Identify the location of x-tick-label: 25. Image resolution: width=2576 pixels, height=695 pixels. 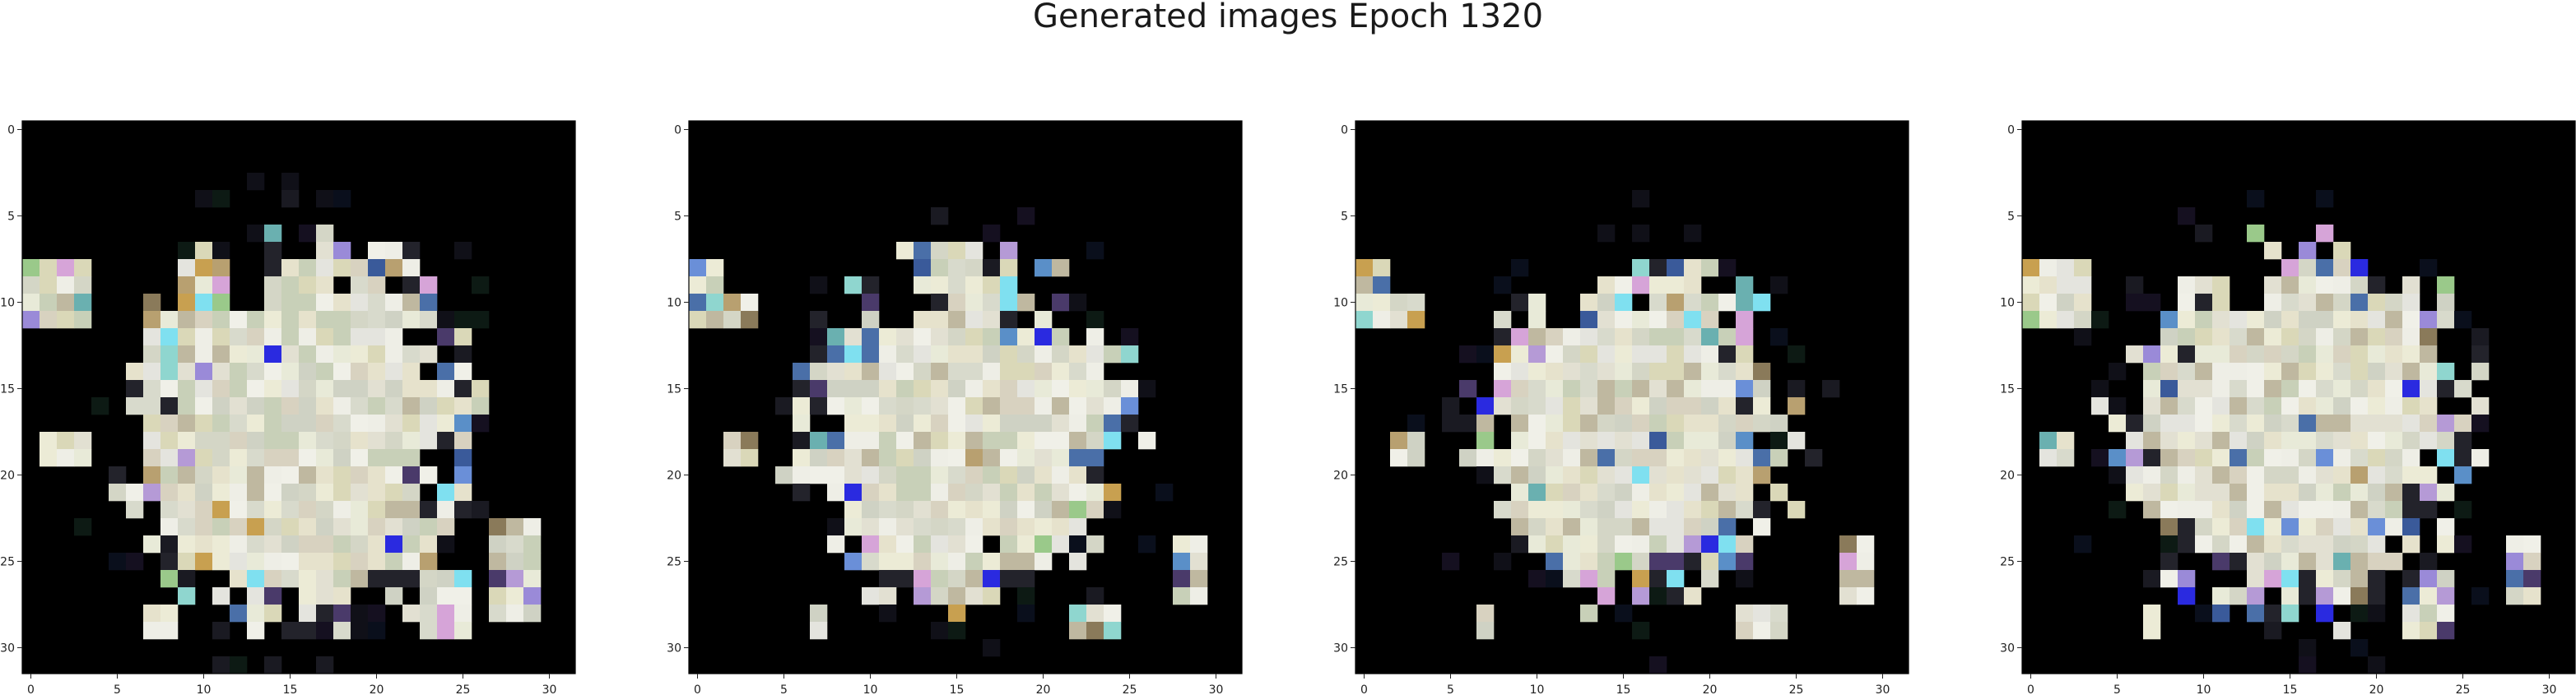
(1130, 689).